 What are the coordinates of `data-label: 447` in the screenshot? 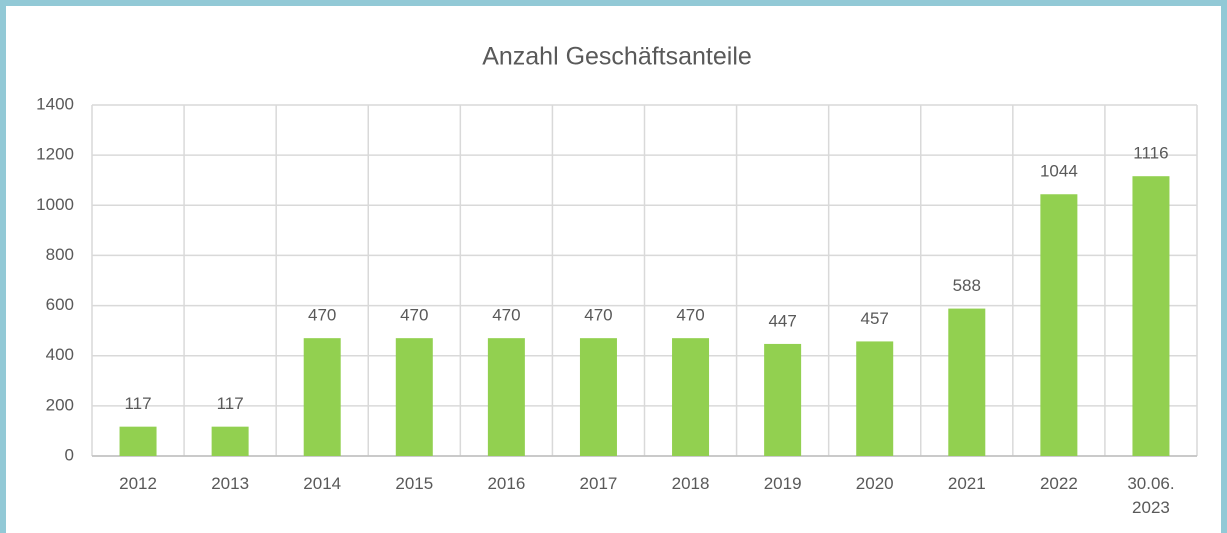 It's located at (782, 320).